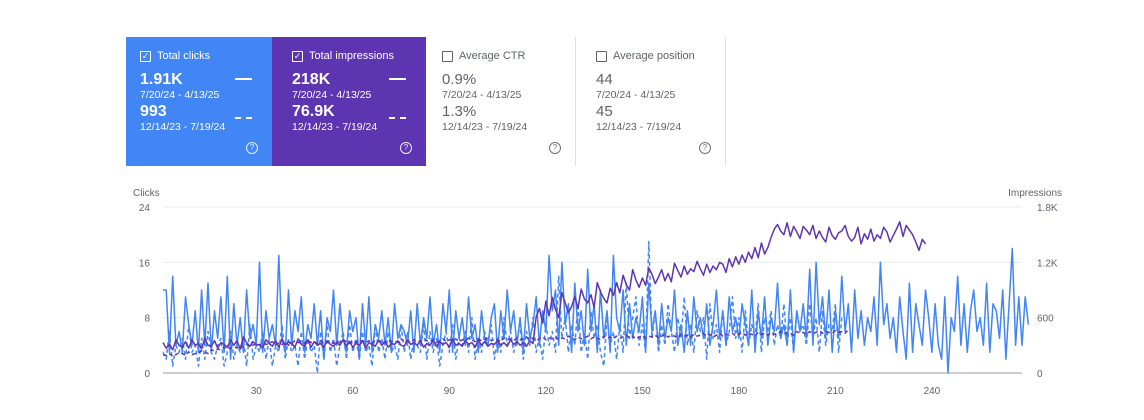 The width and height of the screenshot is (1144, 420). I want to click on card-label: Average CTR, so click(492, 56).